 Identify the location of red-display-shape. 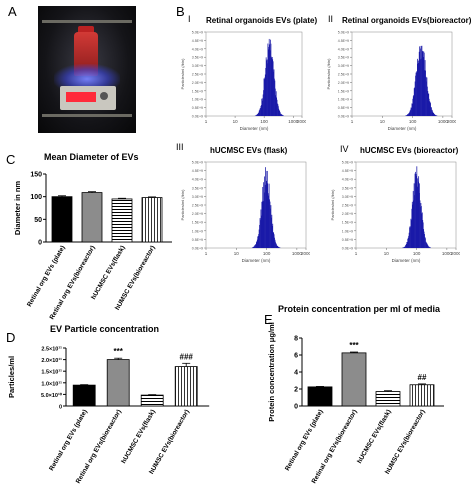
(81, 97).